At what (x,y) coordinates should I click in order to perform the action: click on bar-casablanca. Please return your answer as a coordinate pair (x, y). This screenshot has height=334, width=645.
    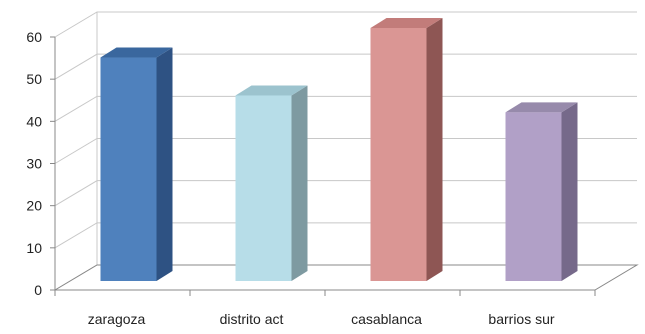
    Looking at the image, I should click on (406, 149).